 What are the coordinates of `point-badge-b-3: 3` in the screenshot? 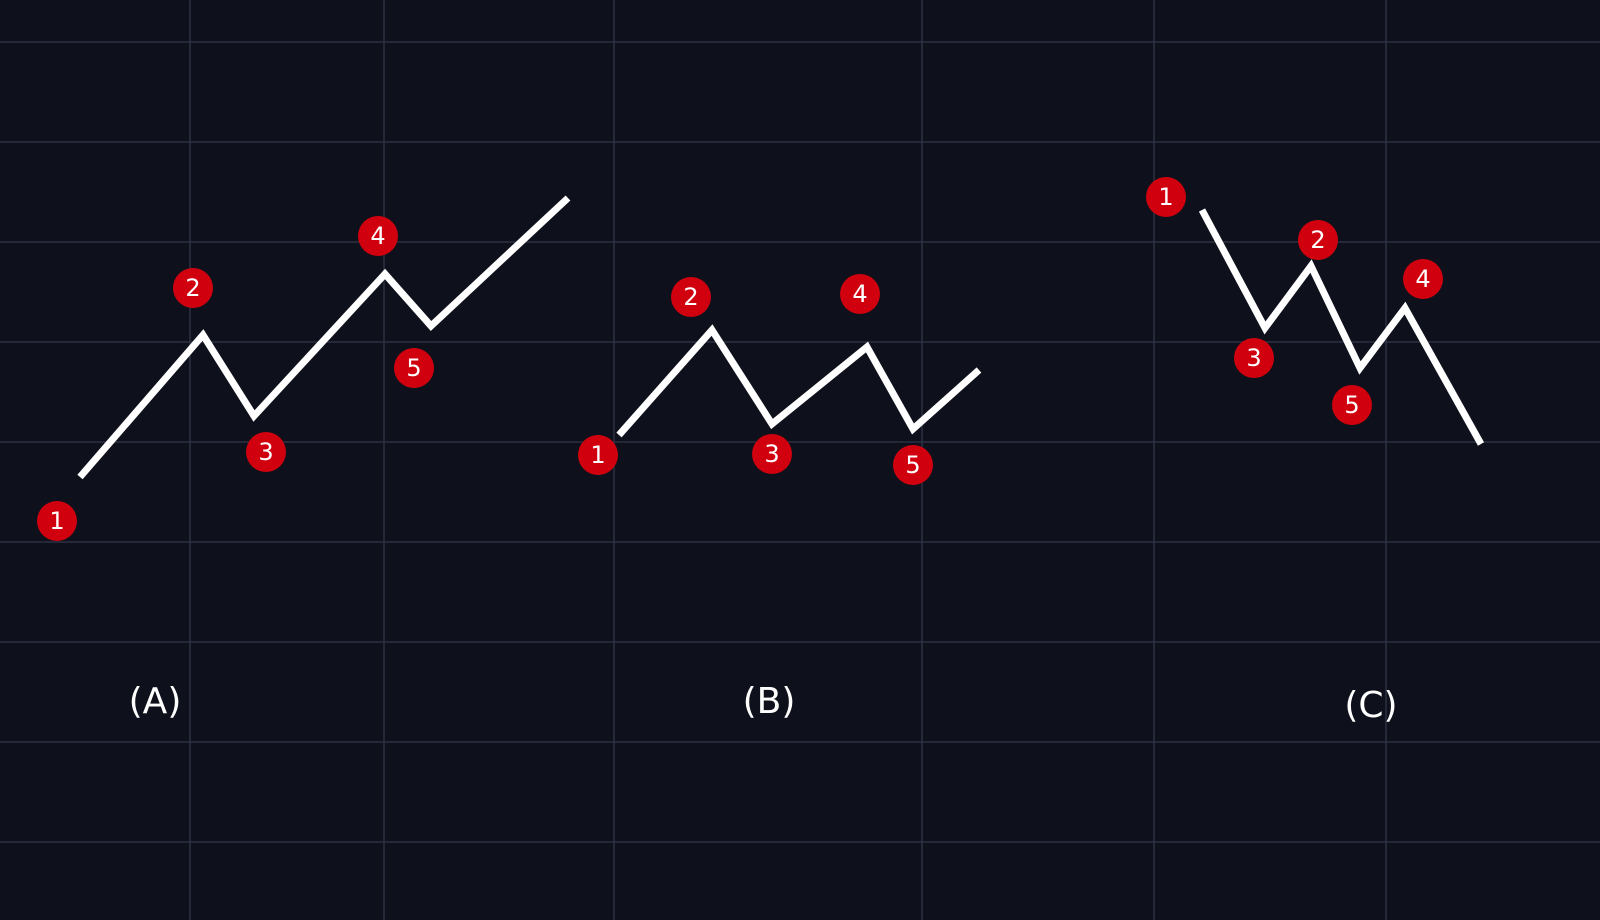 It's located at (772, 454).